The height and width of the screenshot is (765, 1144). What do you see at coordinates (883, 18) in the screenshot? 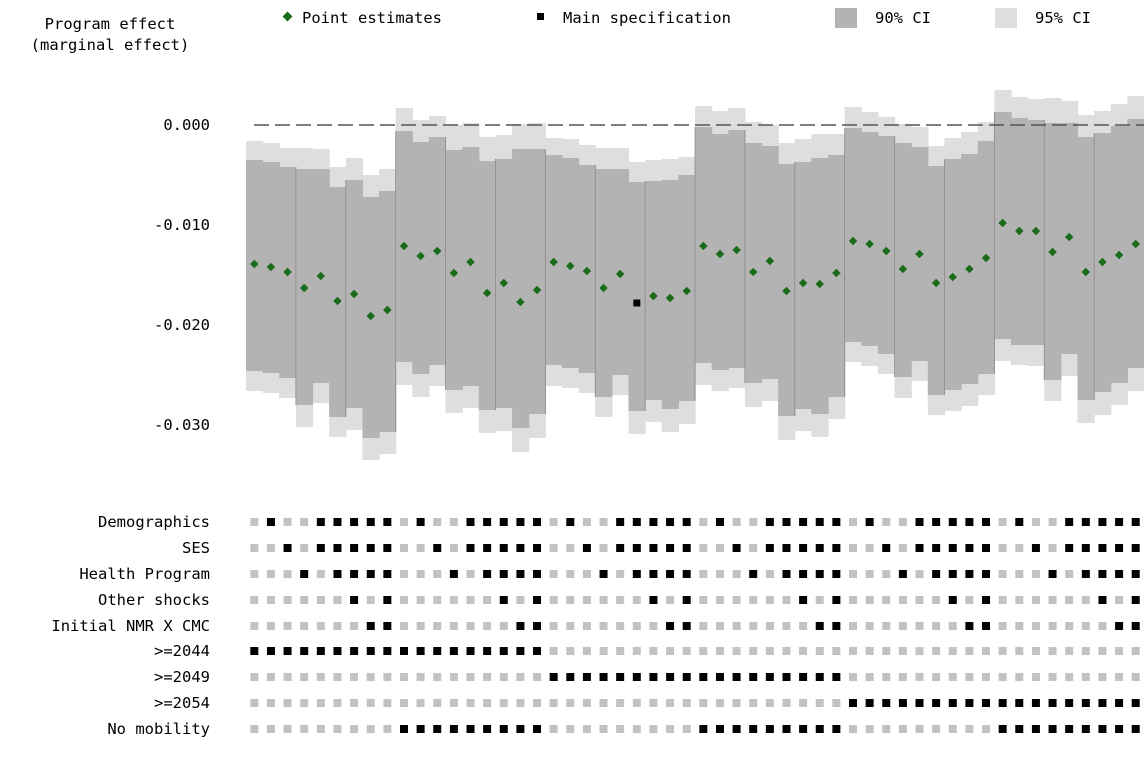
I see `legend-item-90-ci: 90% CI` at bounding box center [883, 18].